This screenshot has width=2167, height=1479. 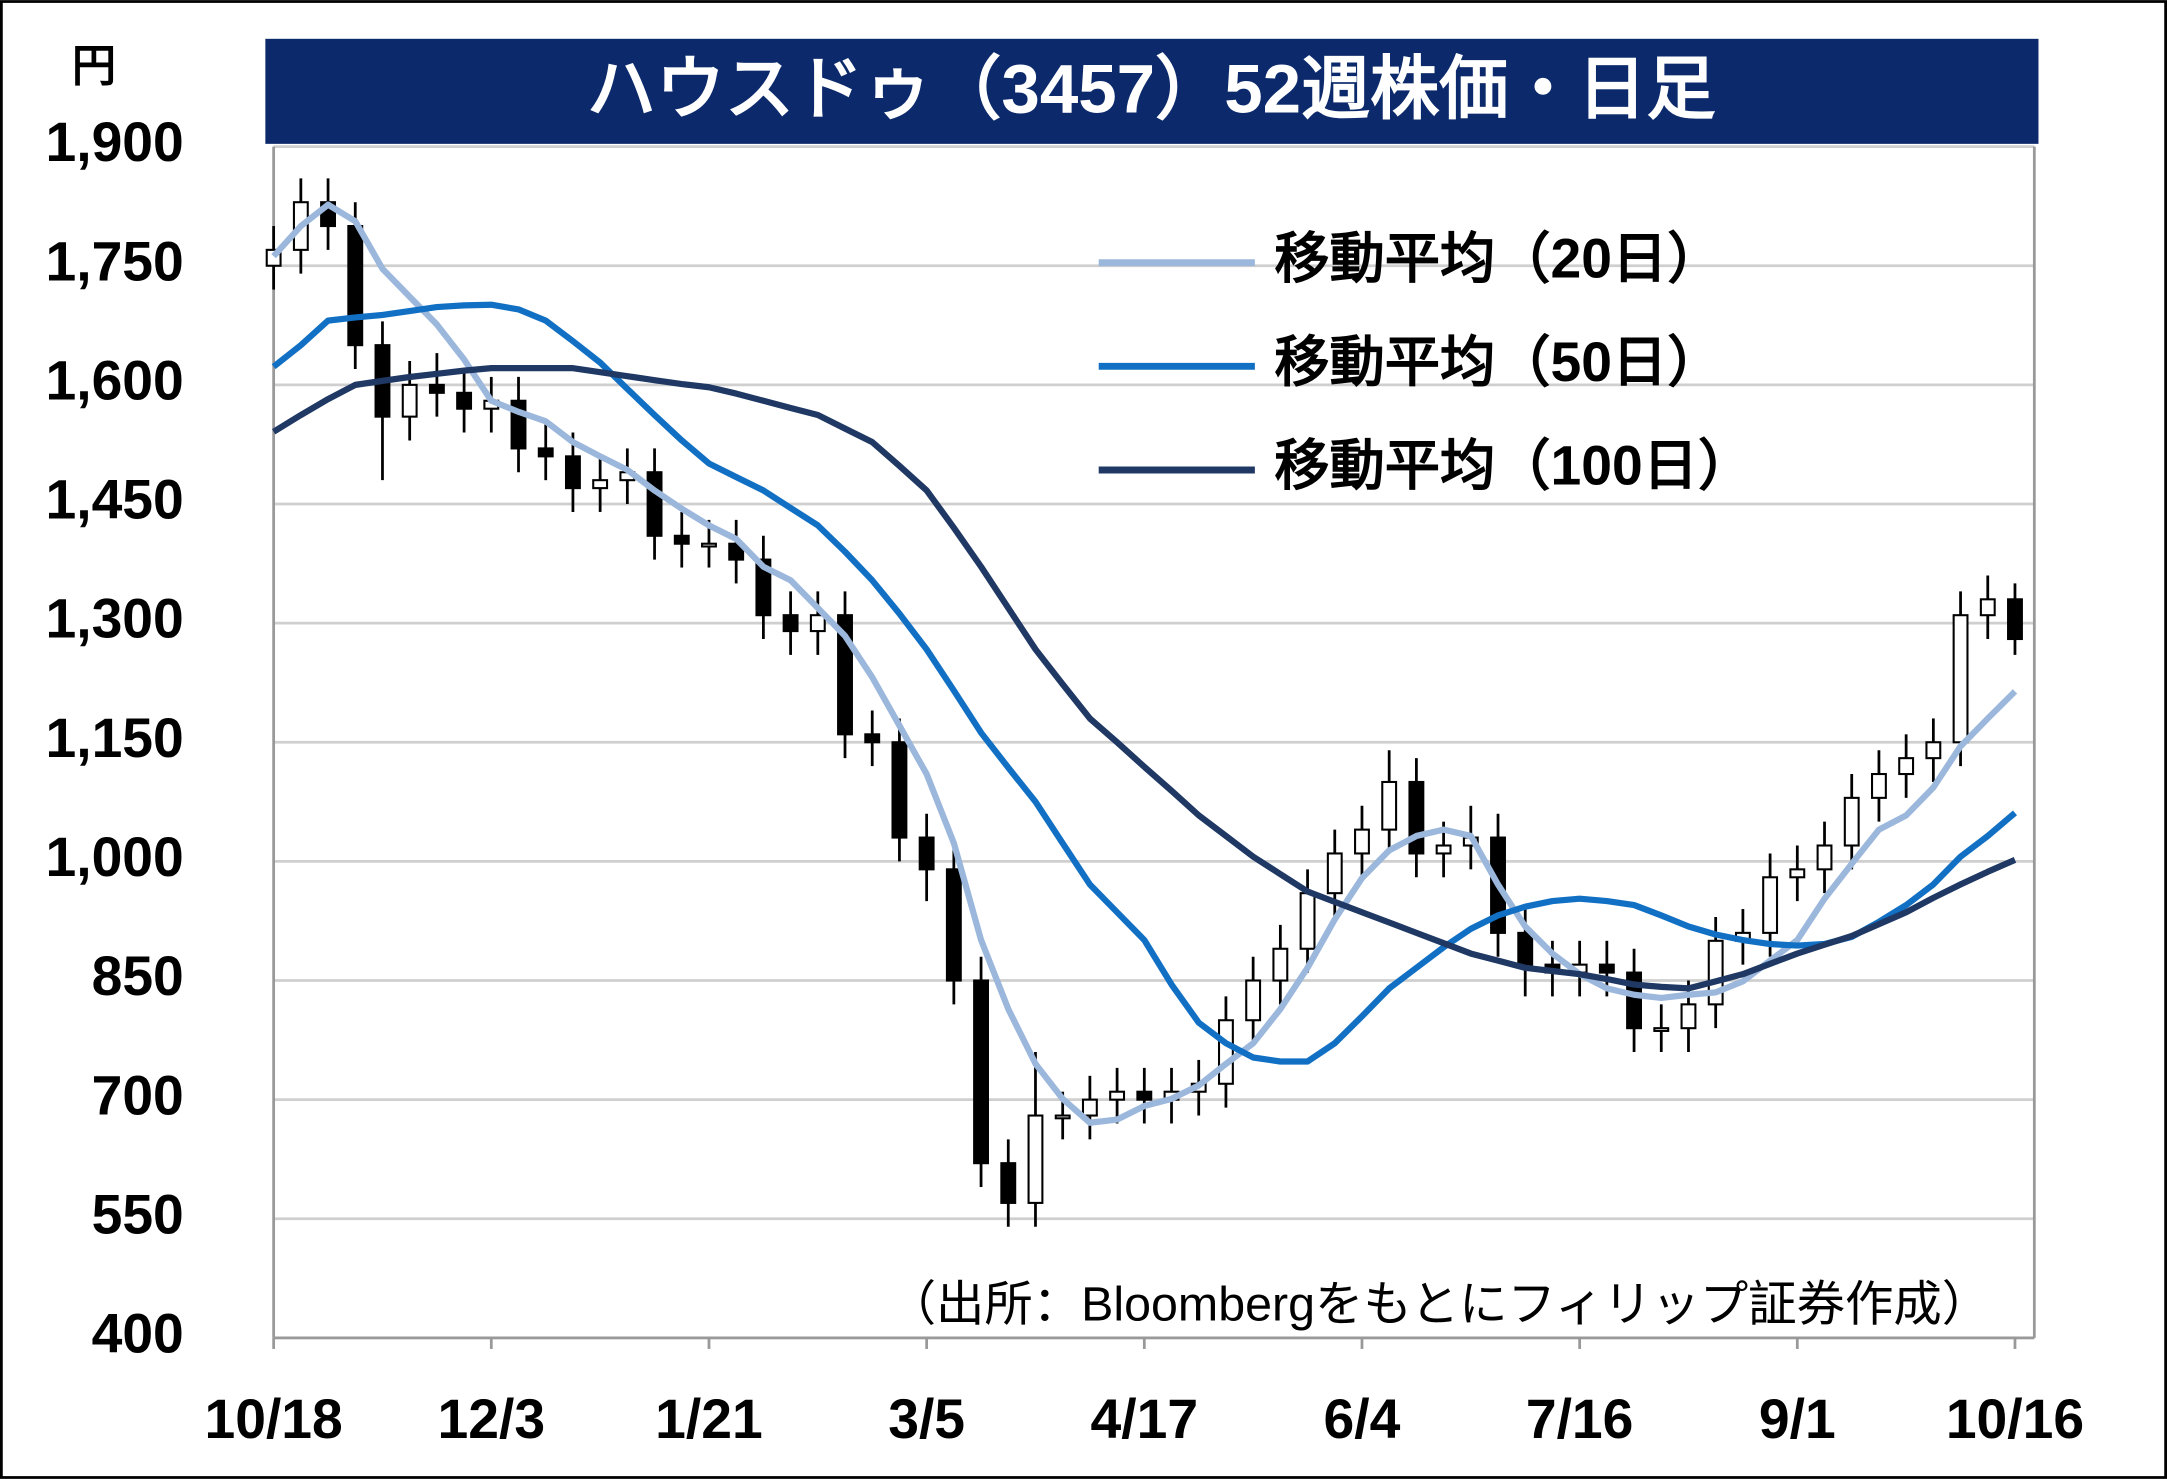 What do you see at coordinates (1513, 466) in the screenshot?
I see `legend-label: 移動平均（100日）` at bounding box center [1513, 466].